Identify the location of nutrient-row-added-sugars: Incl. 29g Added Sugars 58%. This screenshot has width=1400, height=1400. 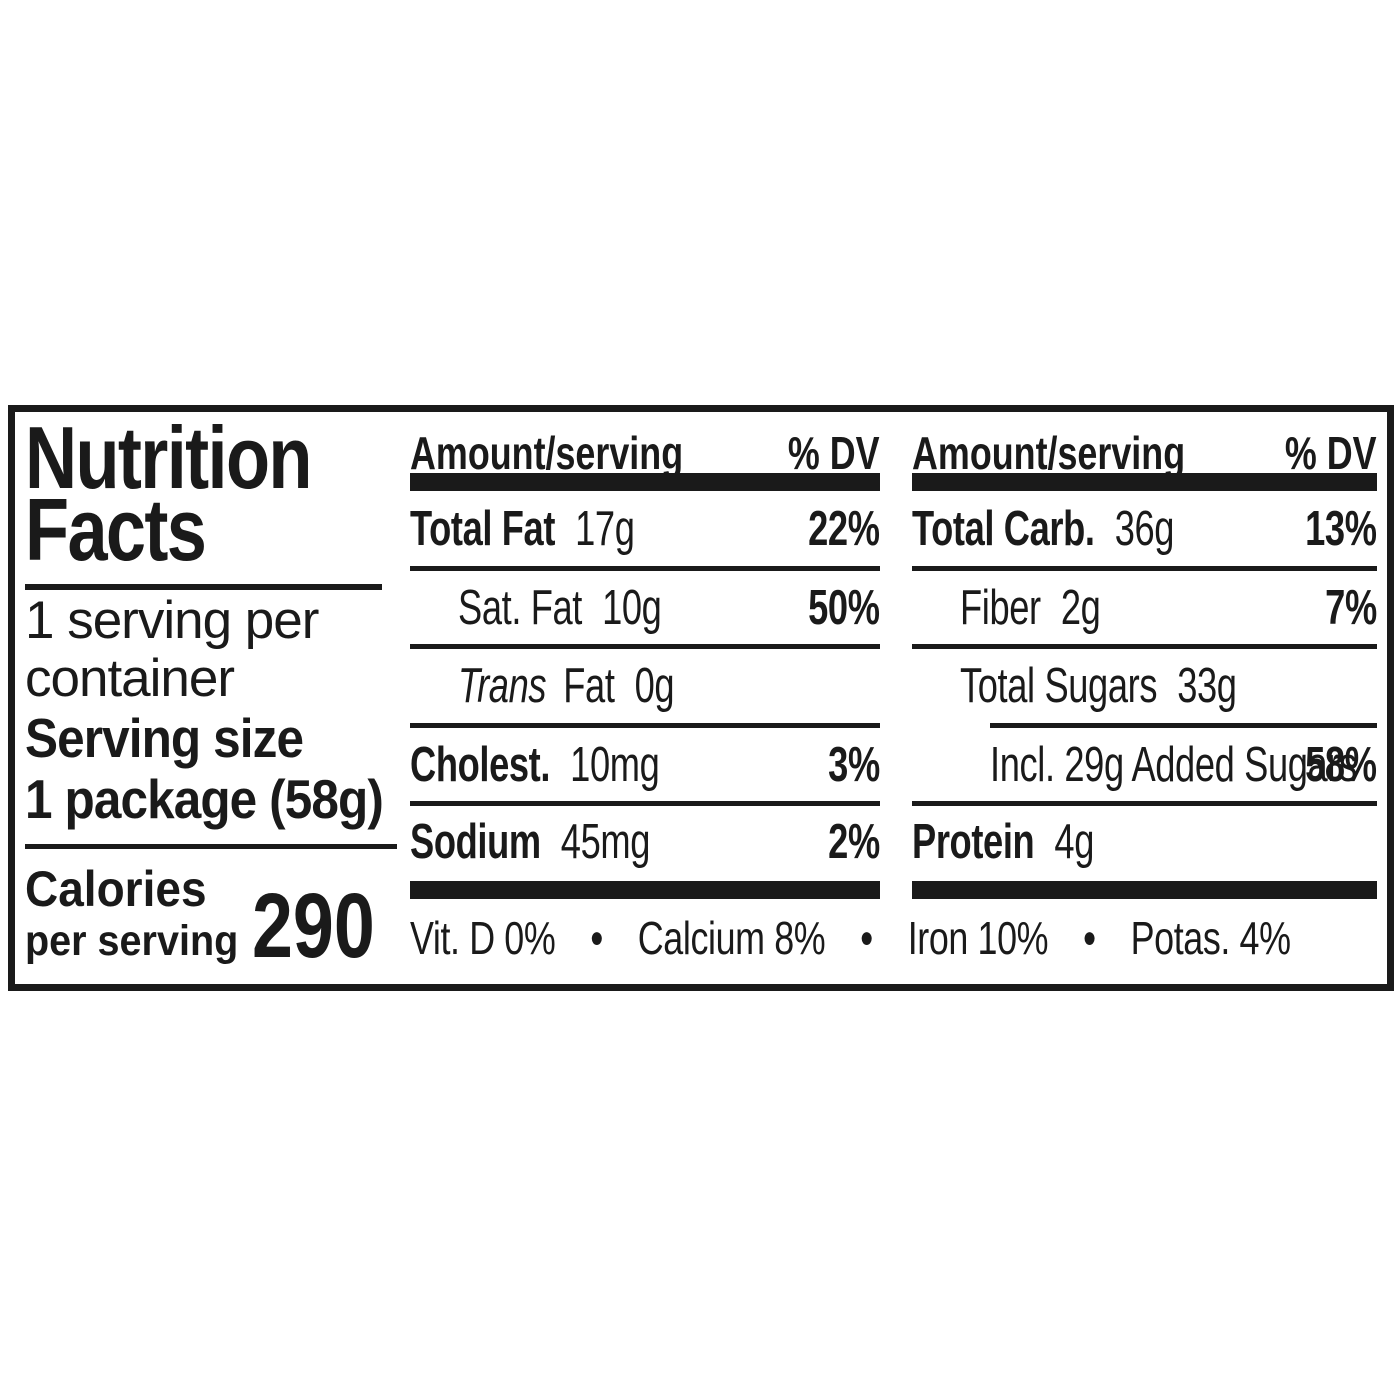
(1144, 764).